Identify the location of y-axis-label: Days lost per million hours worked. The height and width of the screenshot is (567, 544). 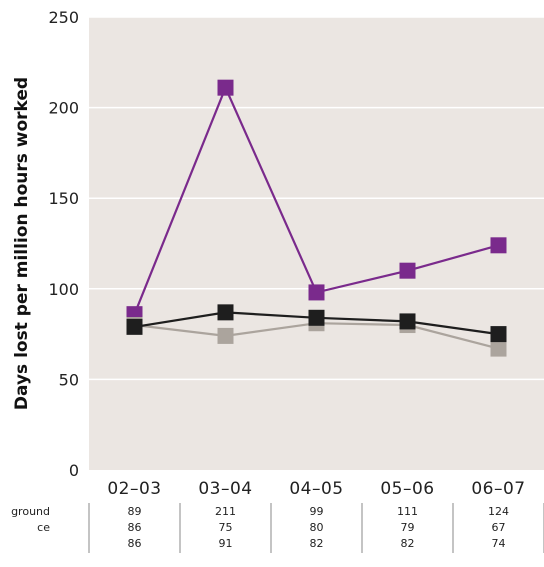
(22, 243).